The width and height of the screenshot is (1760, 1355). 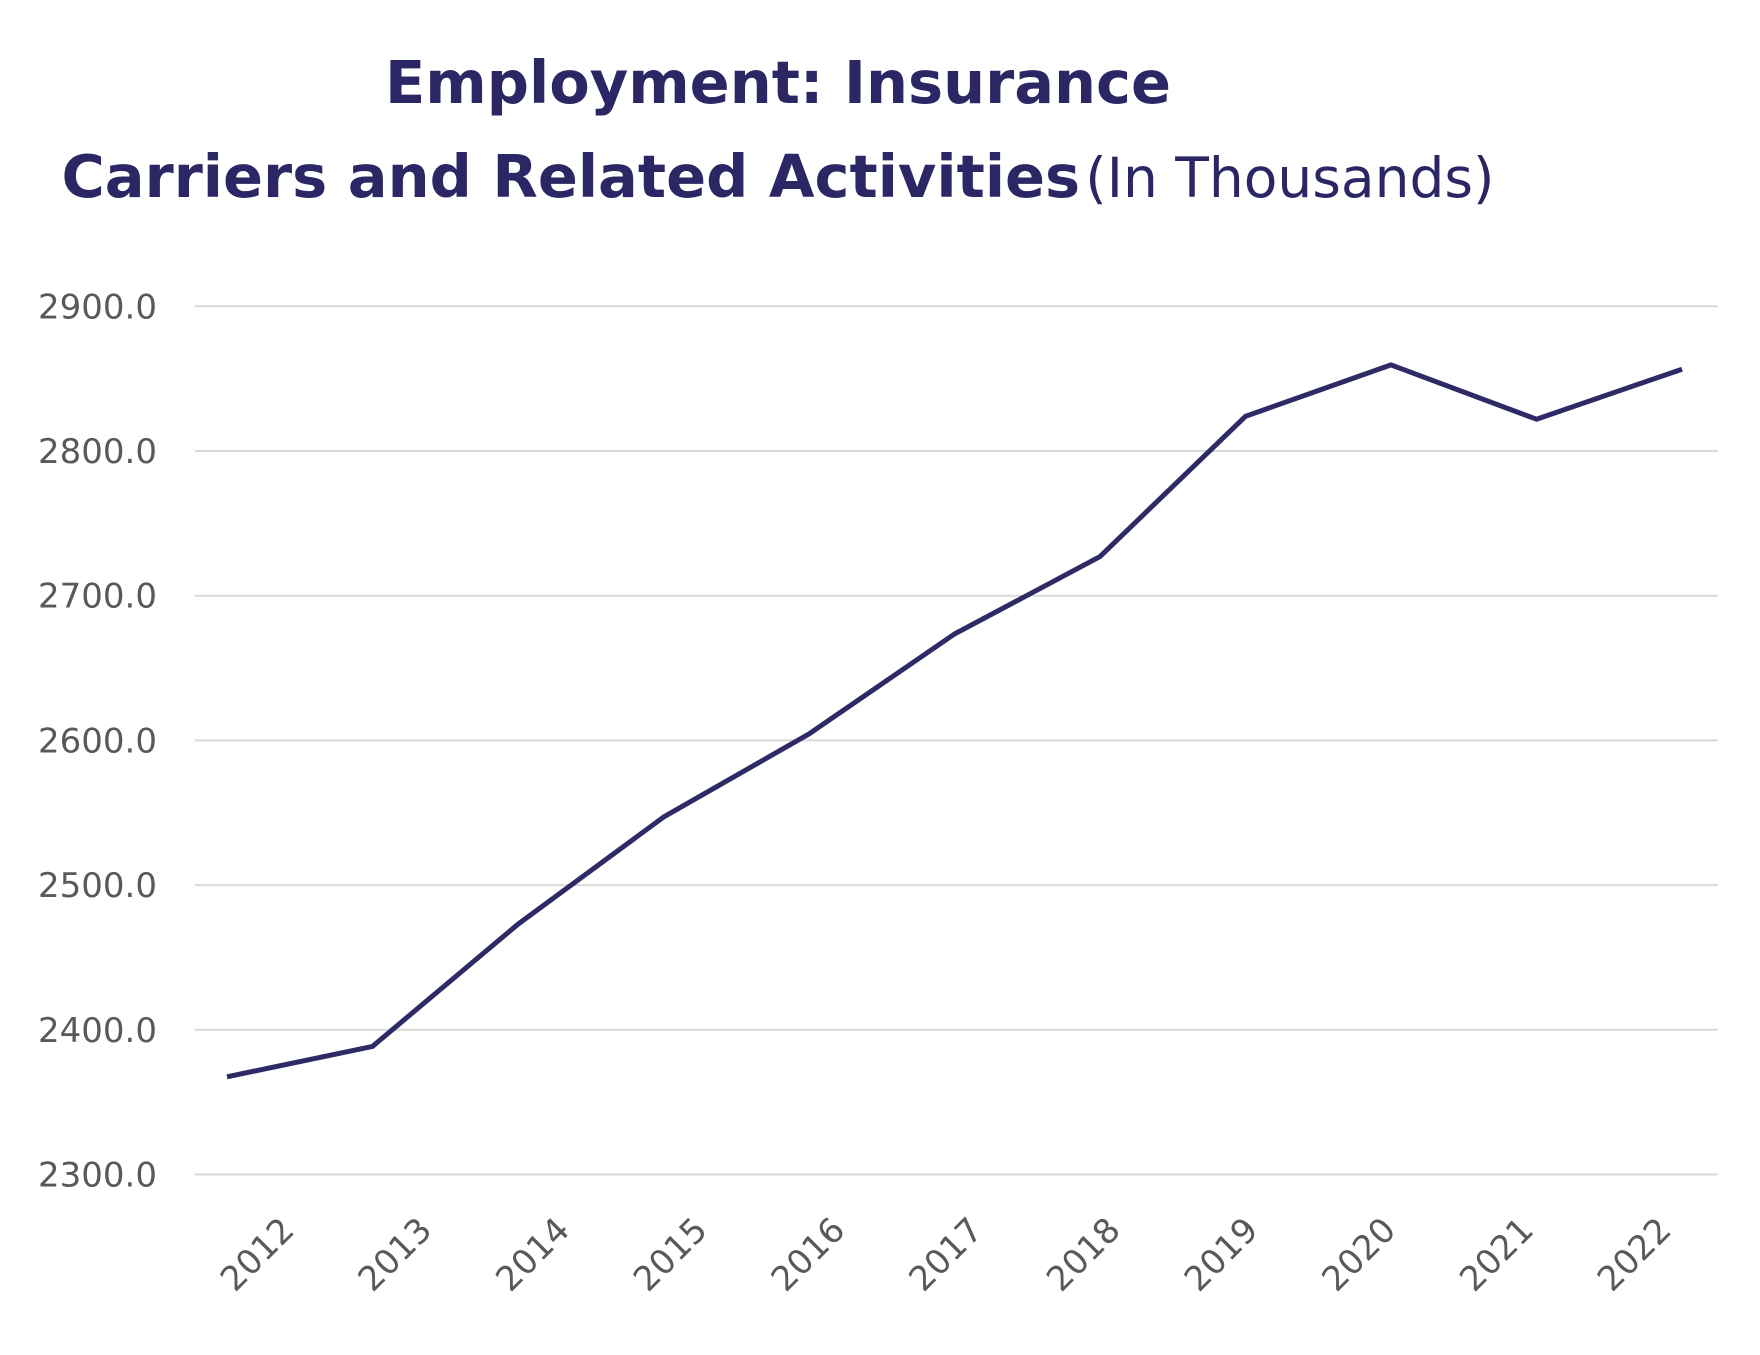 What do you see at coordinates (571, 176) in the screenshot?
I see `chart-title-line2-text: Carriers and Related Activities` at bounding box center [571, 176].